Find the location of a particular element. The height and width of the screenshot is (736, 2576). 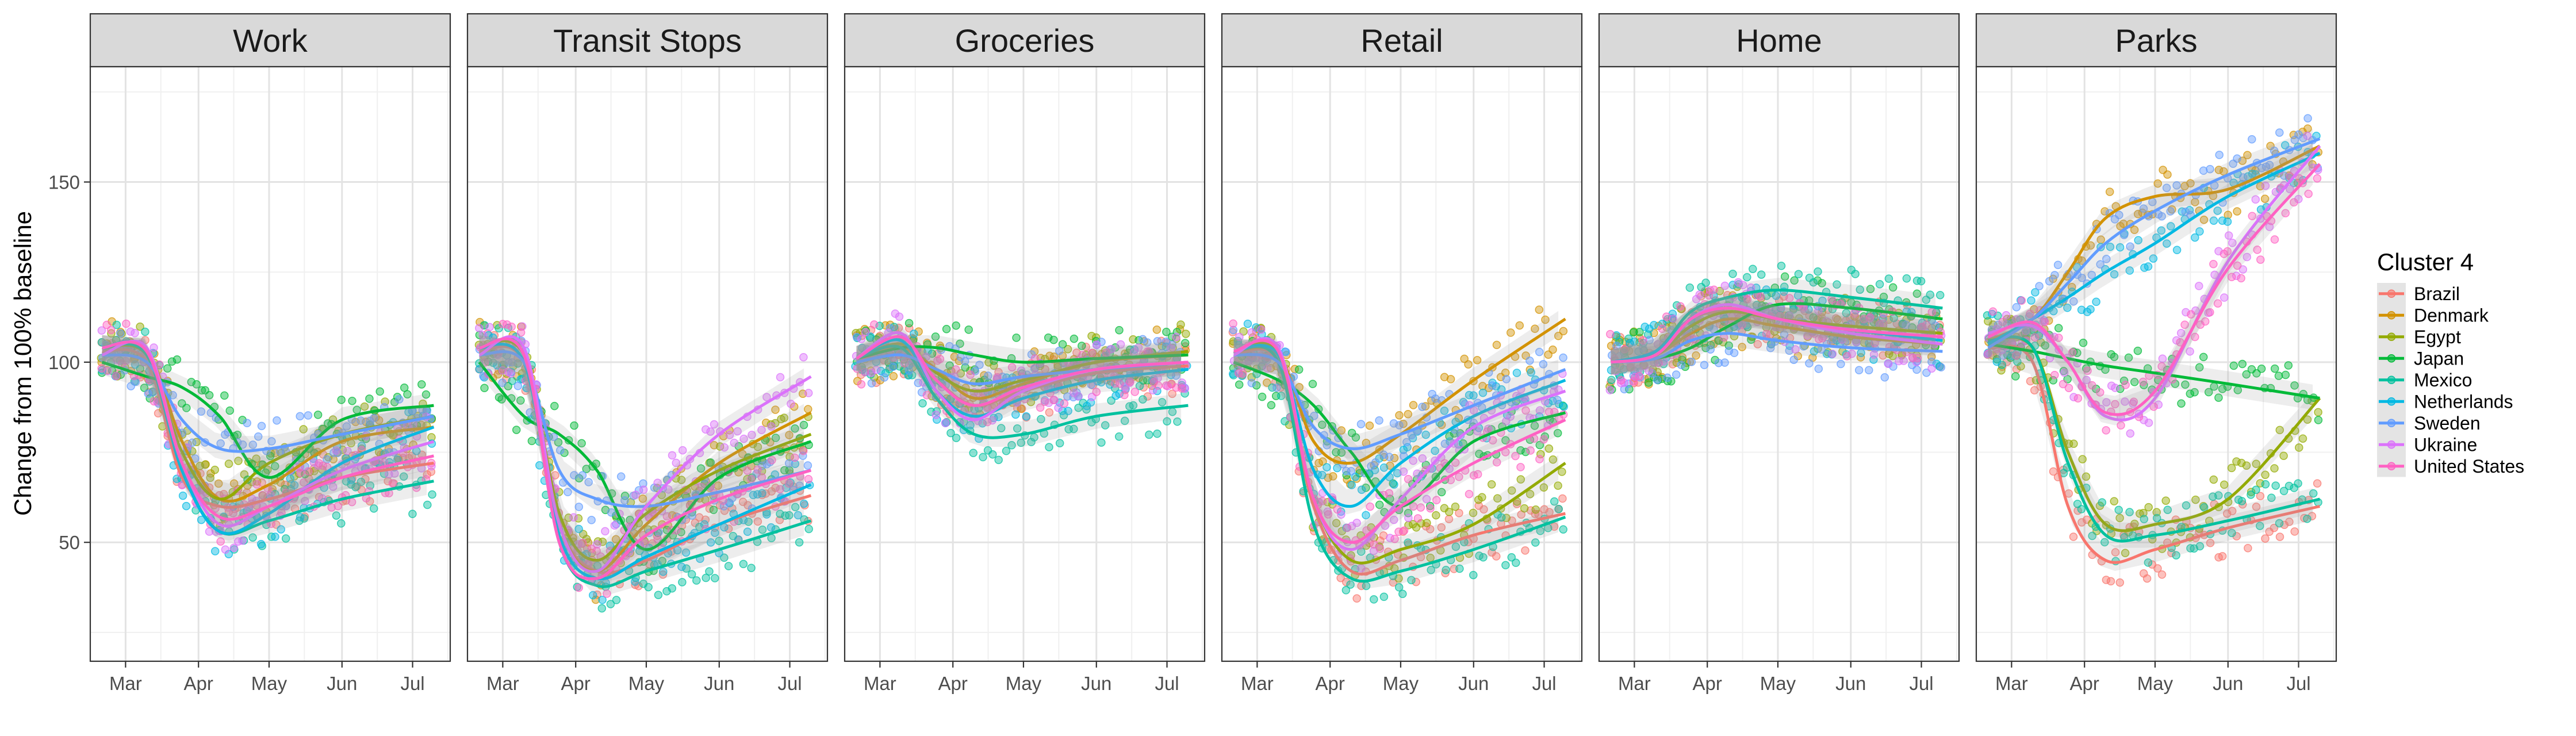

legend-label: Ukraine is located at coordinates (2445, 444).